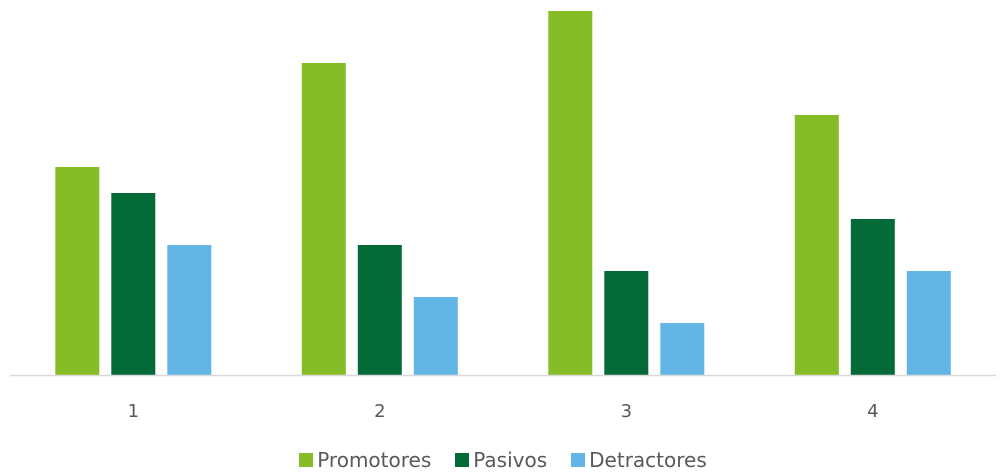 This screenshot has width=1006, height=475. I want to click on legend-item-detractores: Detractores, so click(639, 460).